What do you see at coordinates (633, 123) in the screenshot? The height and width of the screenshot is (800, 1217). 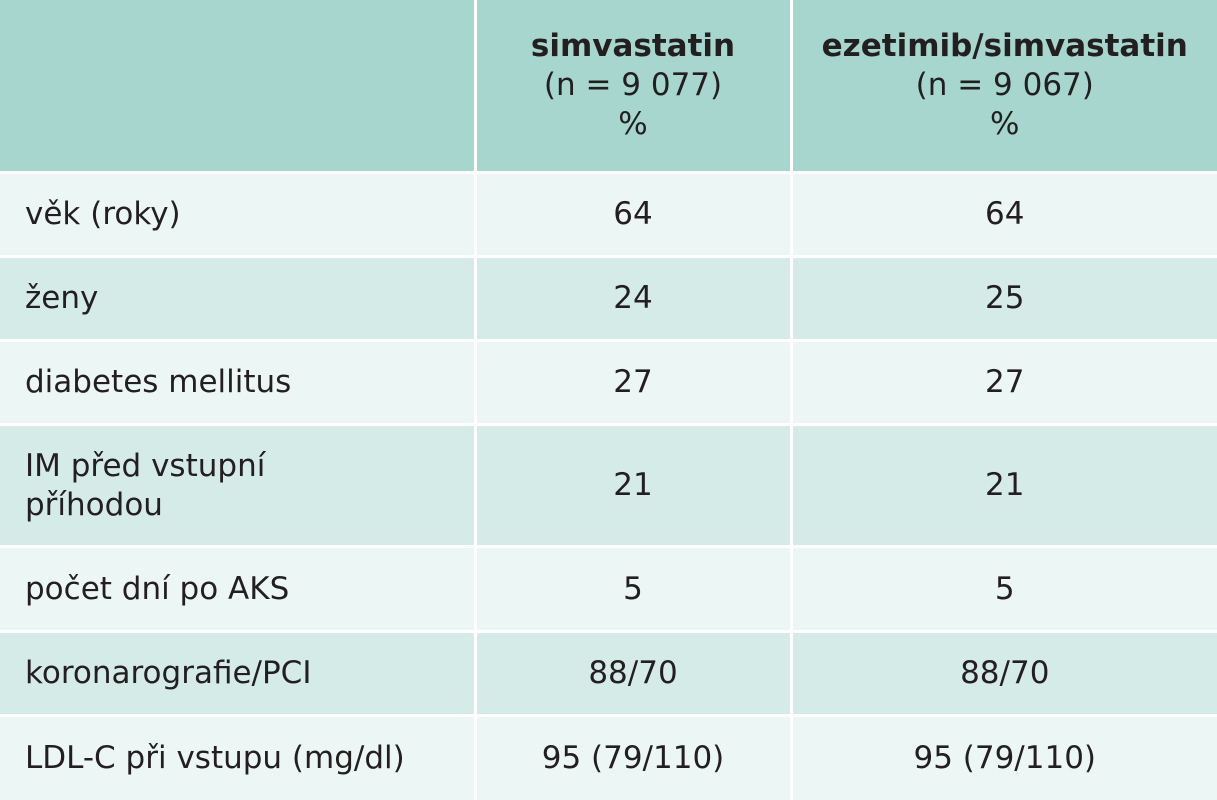 I see `header-simvastatin-unit: %` at bounding box center [633, 123].